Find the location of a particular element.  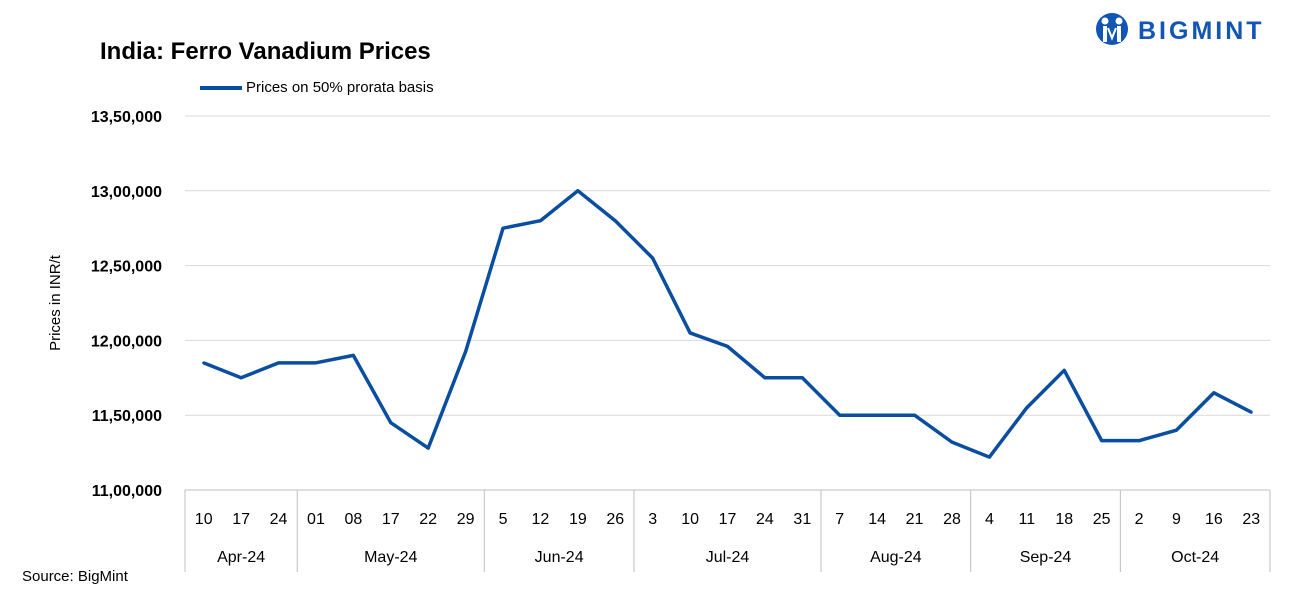

x-tick-label: 21 is located at coordinates (915, 519).